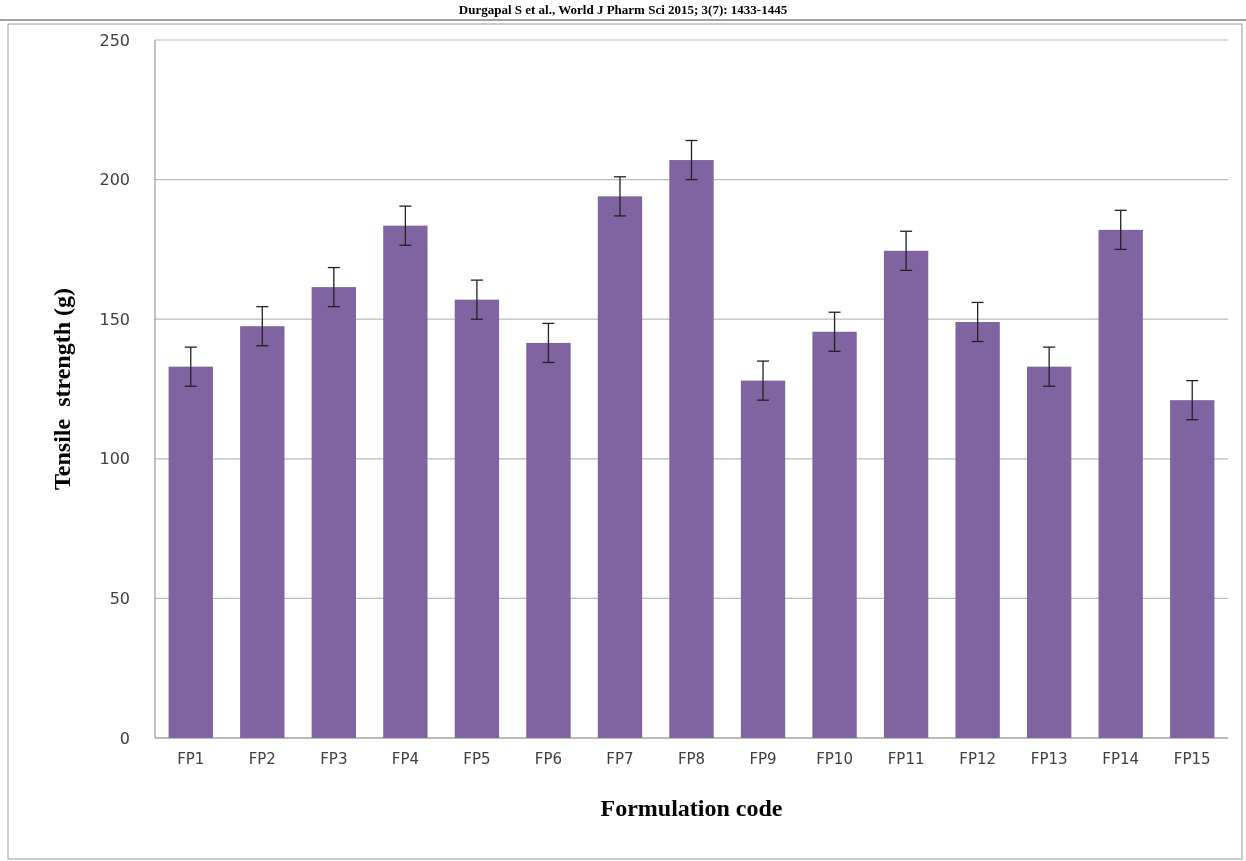  Describe the element at coordinates (691, 808) in the screenshot. I see `x-axis-title: Formulation code` at that location.